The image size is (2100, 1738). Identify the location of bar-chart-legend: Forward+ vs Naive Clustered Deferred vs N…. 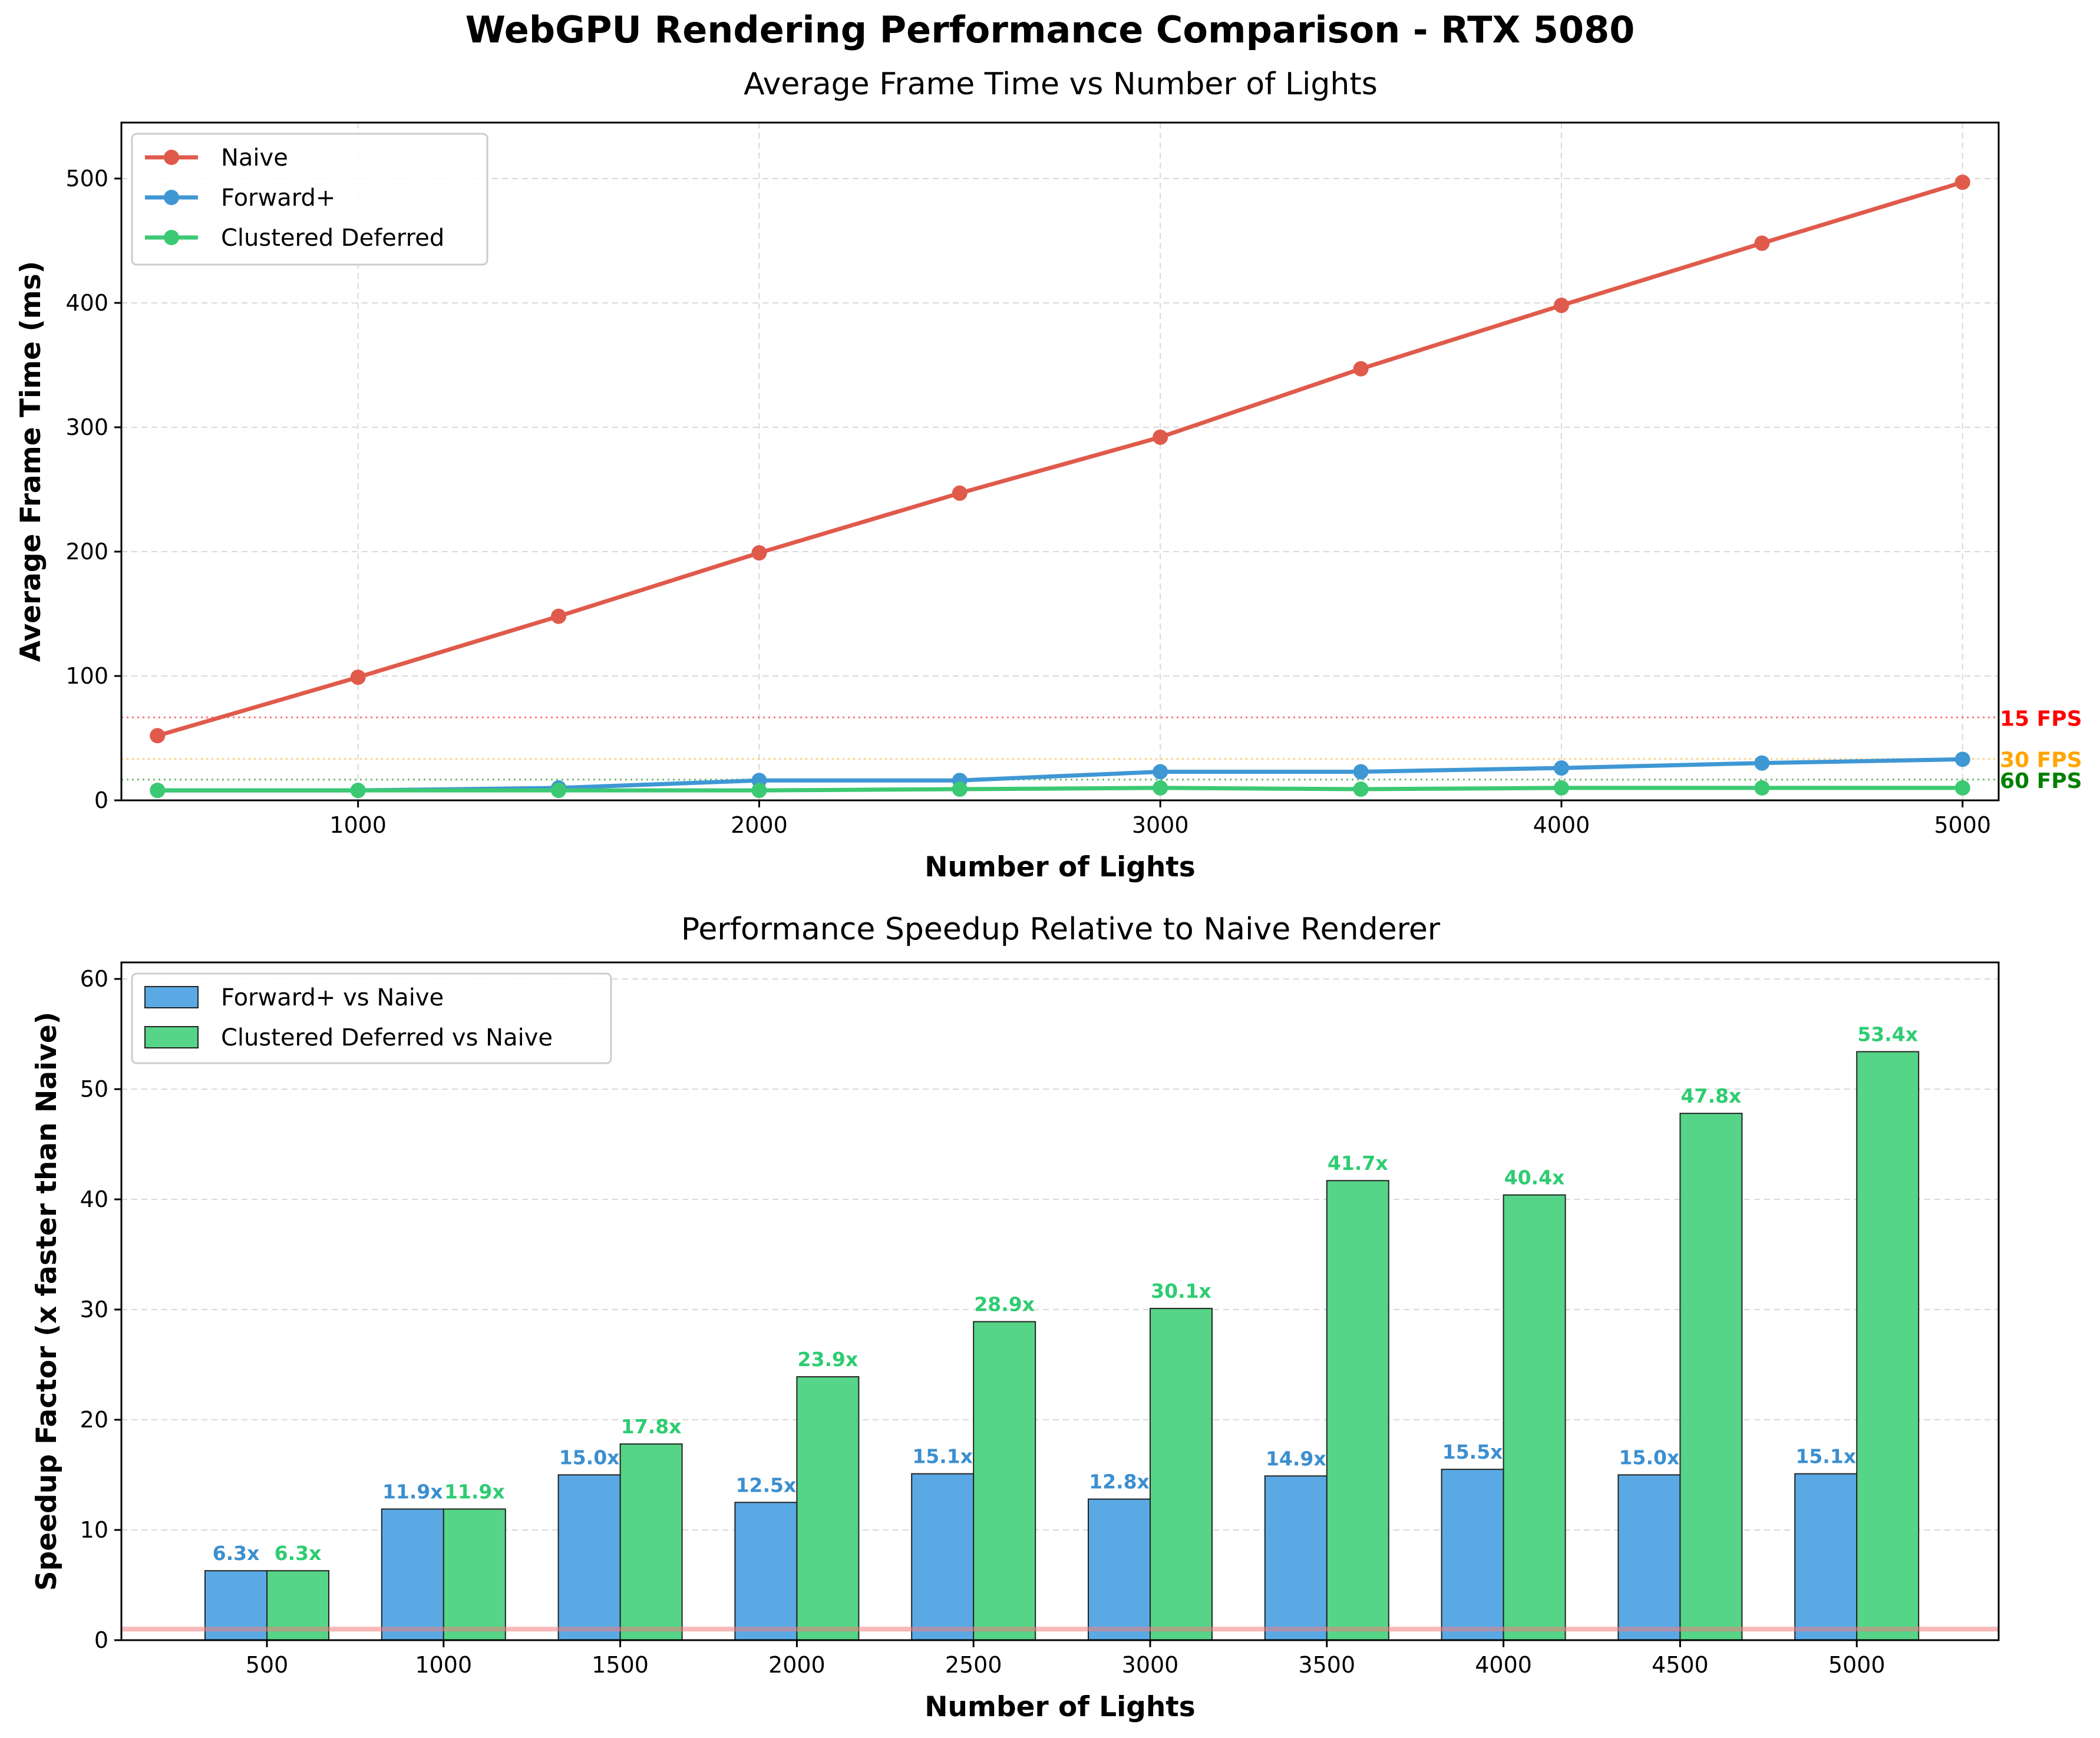
(371, 1018).